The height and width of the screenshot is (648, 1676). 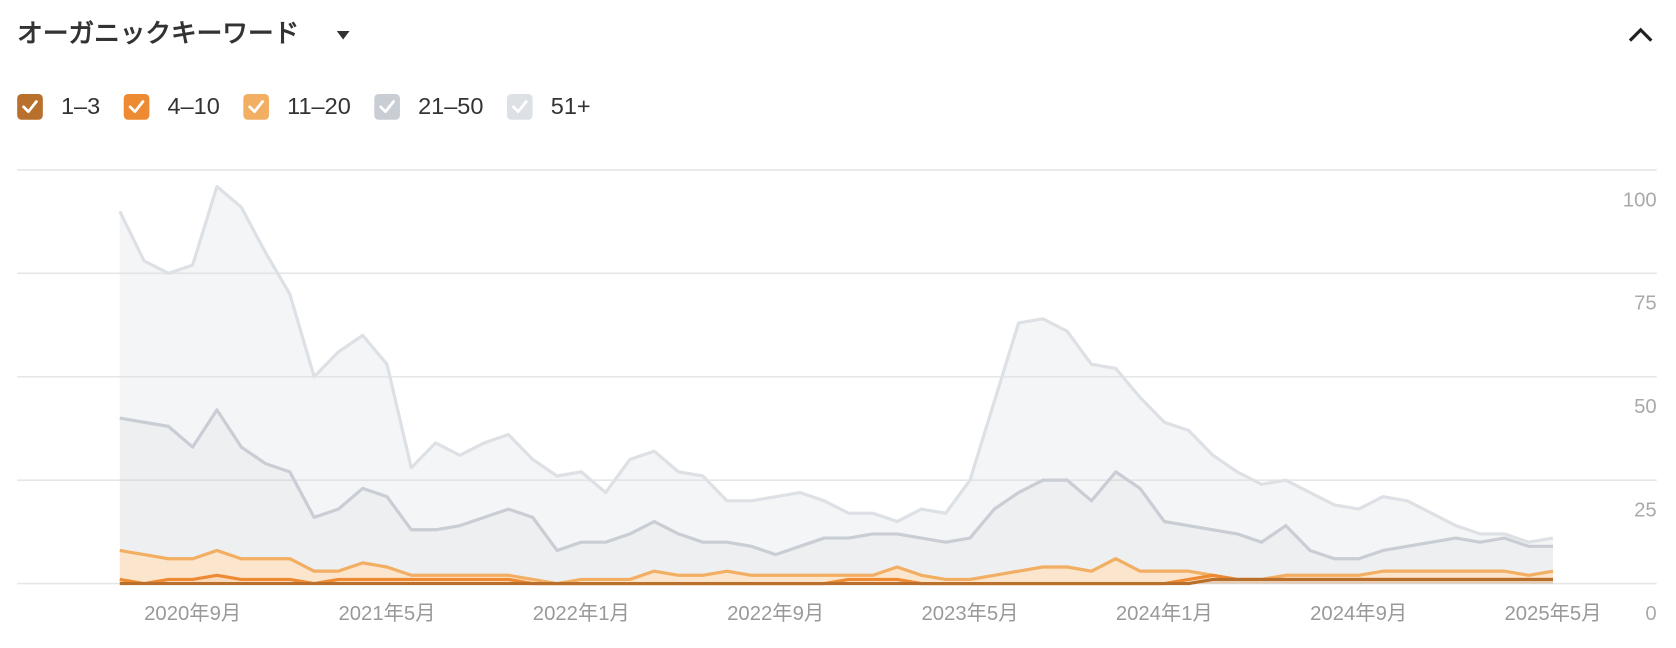 I want to click on x-tick-label: 2023年5月, so click(x=969, y=613).